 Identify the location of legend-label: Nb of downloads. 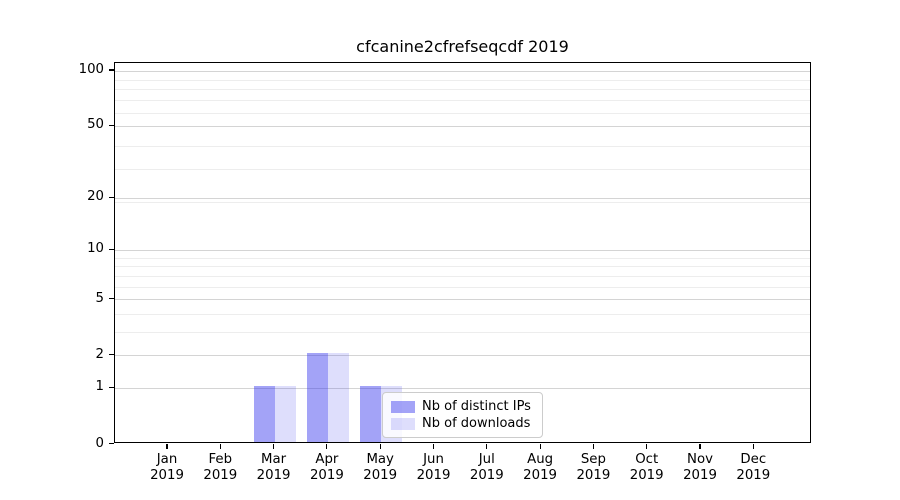
(476, 423).